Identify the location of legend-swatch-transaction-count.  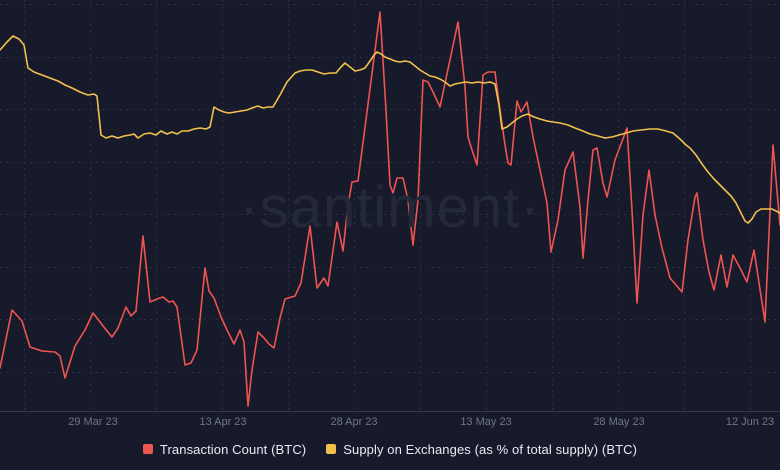
(147, 449).